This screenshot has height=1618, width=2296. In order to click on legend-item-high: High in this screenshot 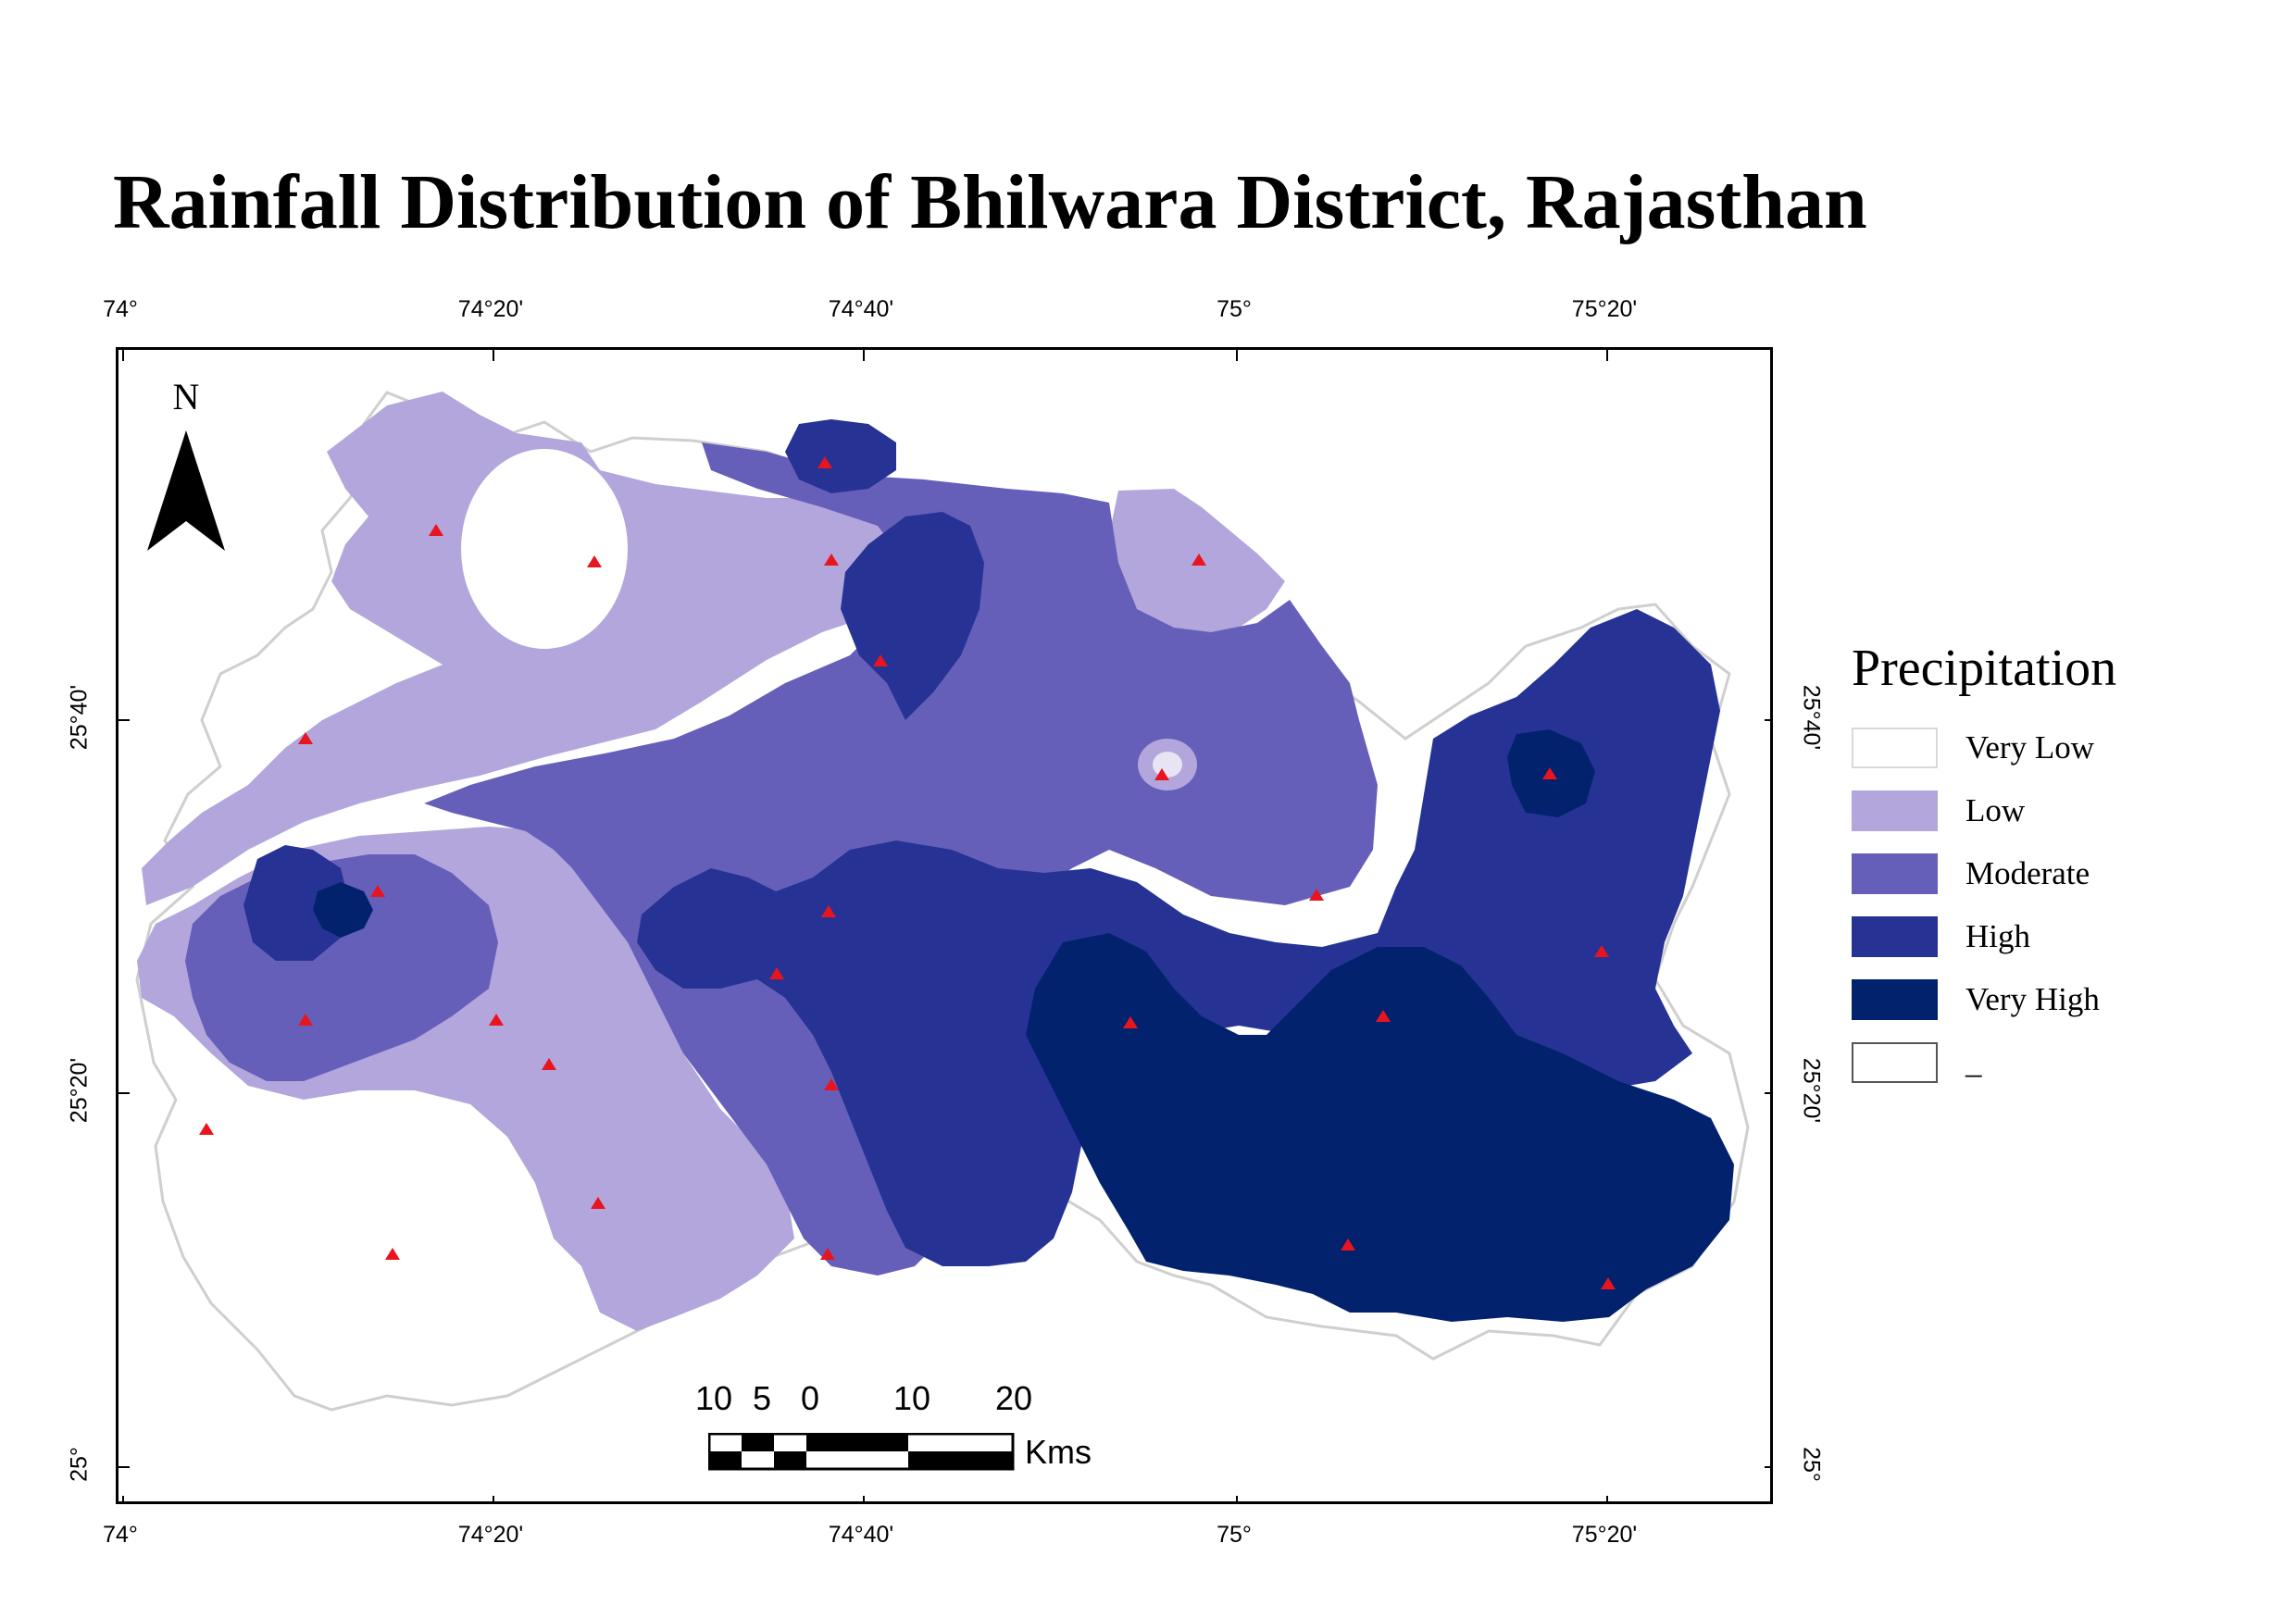, I will do `click(2018, 936)`.